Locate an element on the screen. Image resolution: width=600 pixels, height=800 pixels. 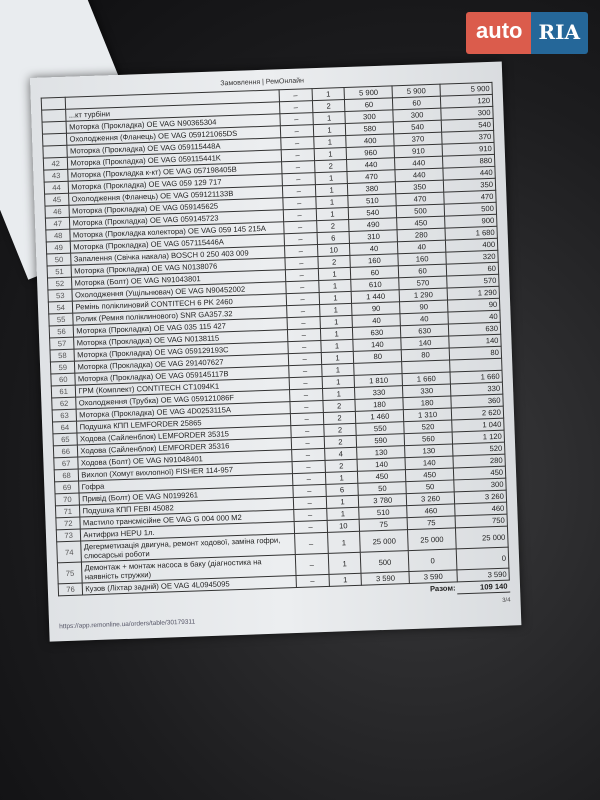
line-total: 0 is located at coordinates (482, 558).